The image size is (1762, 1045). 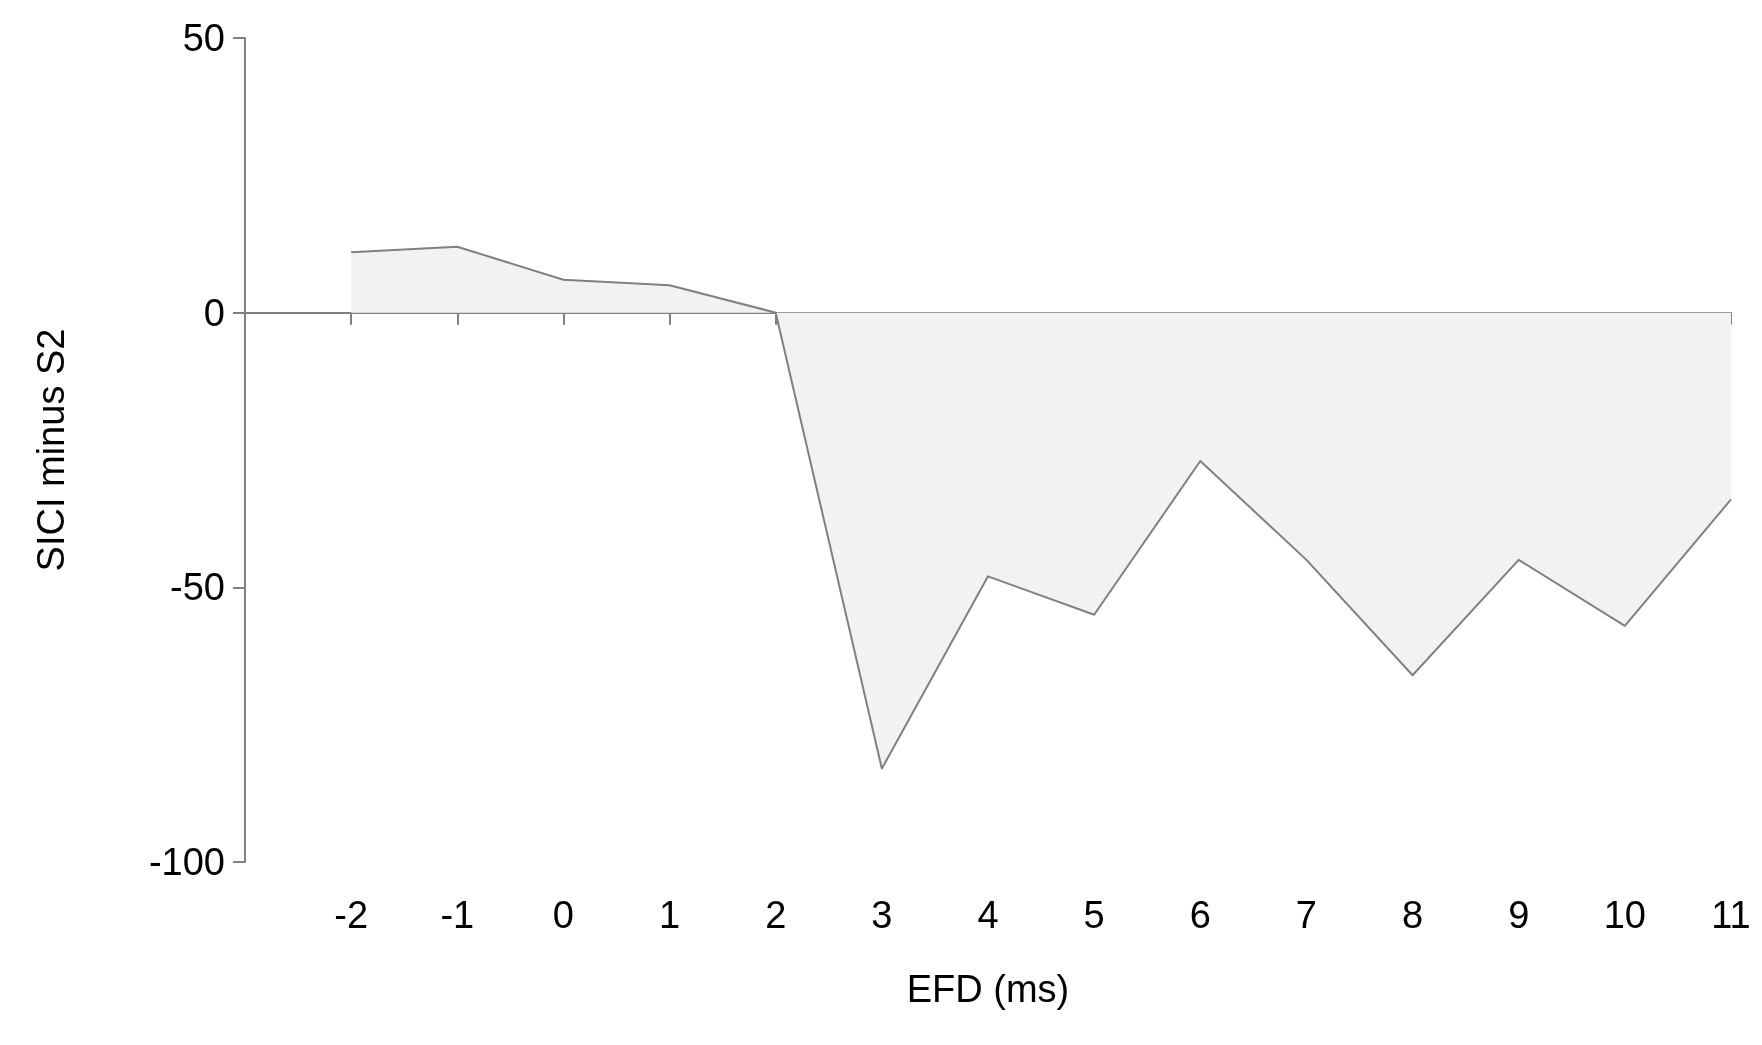 I want to click on x-tick-label: 11, so click(x=1731, y=915).